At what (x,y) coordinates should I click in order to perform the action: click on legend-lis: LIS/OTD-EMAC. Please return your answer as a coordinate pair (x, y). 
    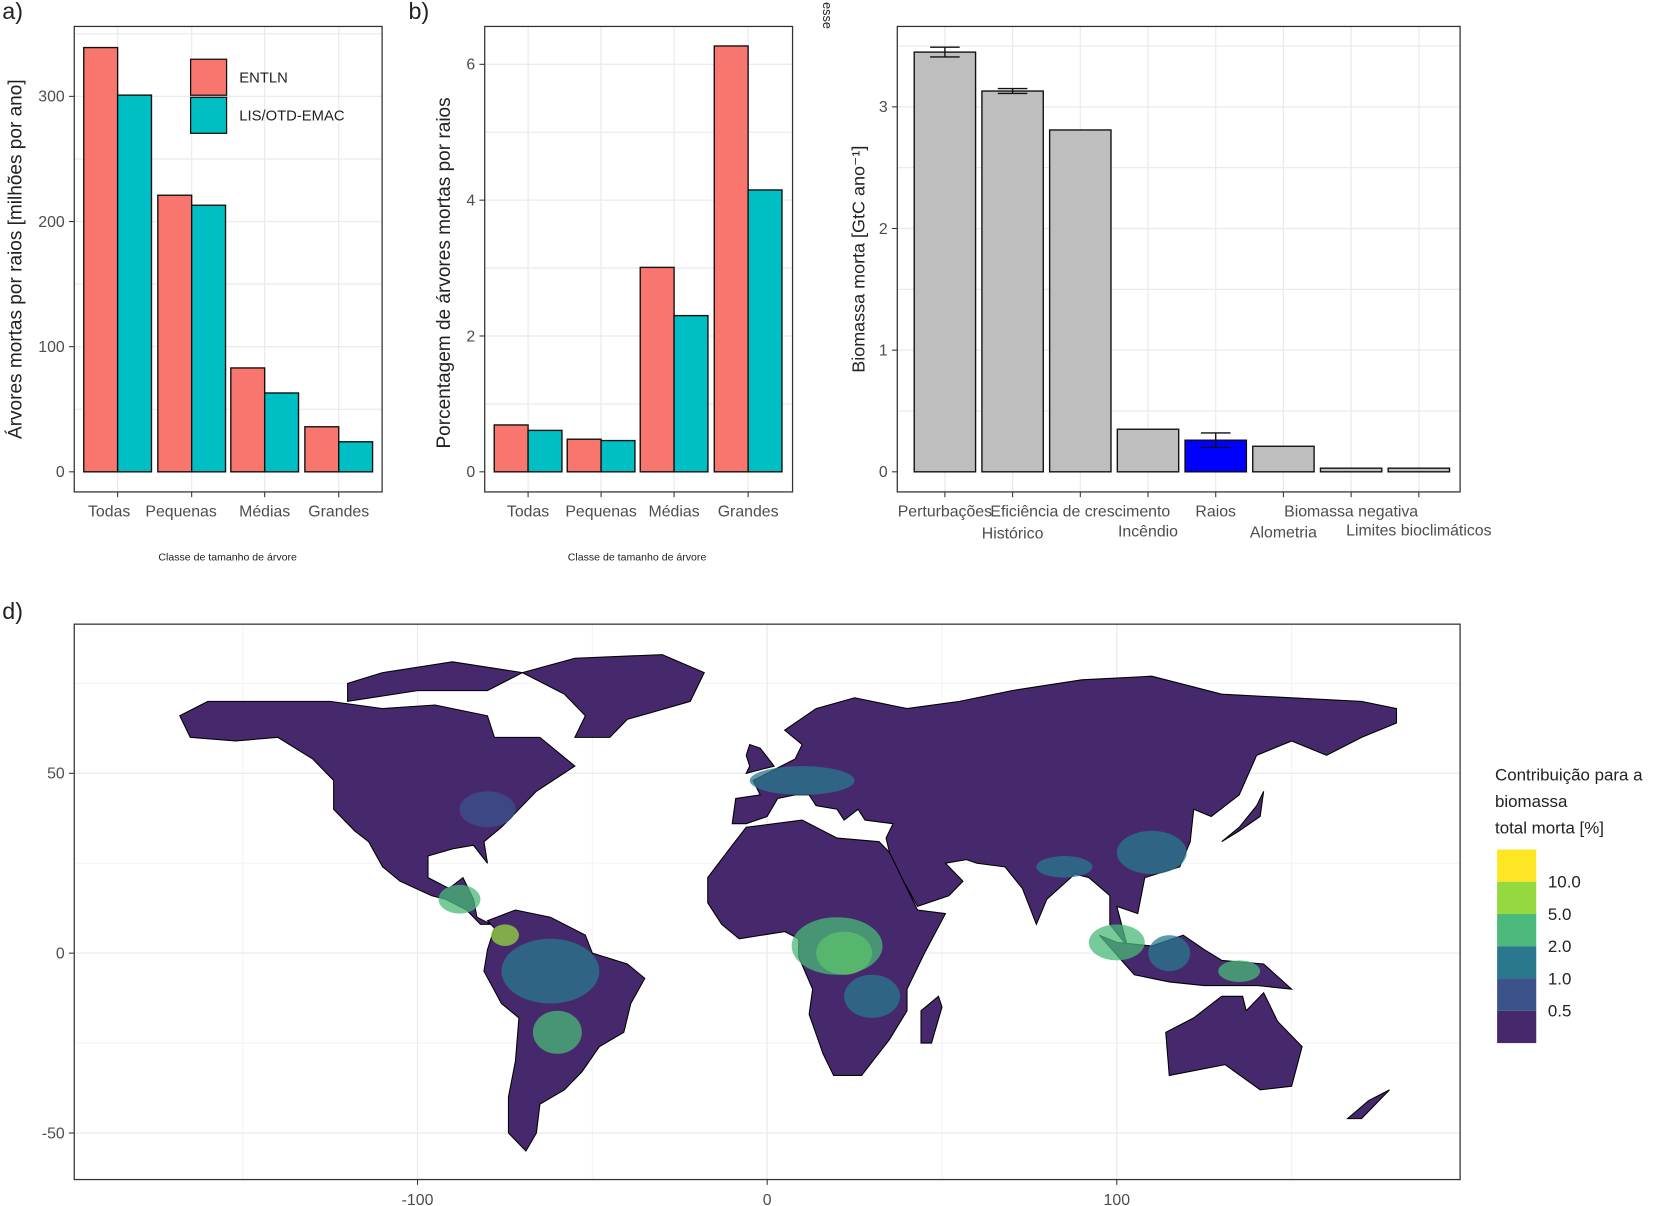
    Looking at the image, I should click on (292, 117).